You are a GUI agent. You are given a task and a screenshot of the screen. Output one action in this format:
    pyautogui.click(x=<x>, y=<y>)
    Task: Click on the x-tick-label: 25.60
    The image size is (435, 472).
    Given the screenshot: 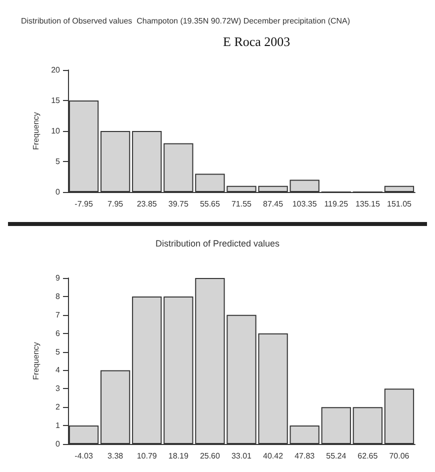 What is the action you would take?
    pyautogui.click(x=210, y=456)
    